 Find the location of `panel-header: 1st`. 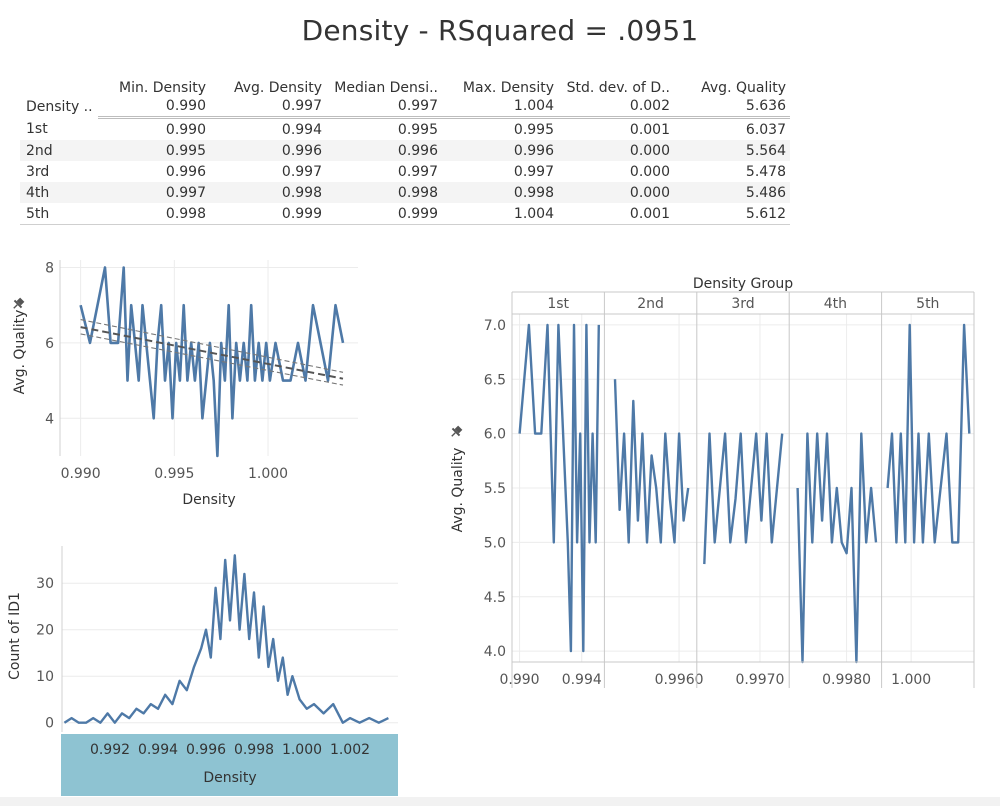

panel-header: 1st is located at coordinates (558, 304).